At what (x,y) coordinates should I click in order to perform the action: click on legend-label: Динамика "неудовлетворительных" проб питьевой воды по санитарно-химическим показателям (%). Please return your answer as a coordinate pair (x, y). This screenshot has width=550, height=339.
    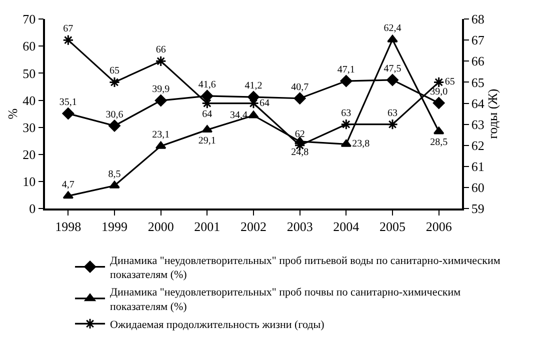
    Looking at the image, I should click on (305, 268).